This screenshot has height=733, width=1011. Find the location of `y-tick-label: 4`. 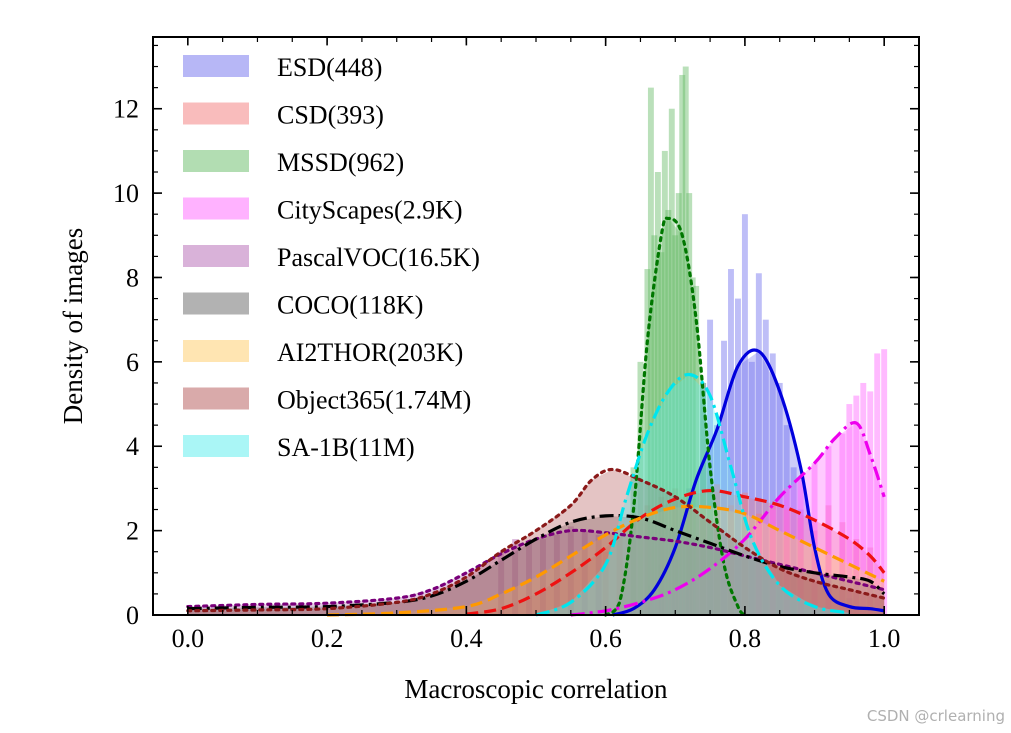

y-tick-label: 4 is located at coordinates (132, 446).